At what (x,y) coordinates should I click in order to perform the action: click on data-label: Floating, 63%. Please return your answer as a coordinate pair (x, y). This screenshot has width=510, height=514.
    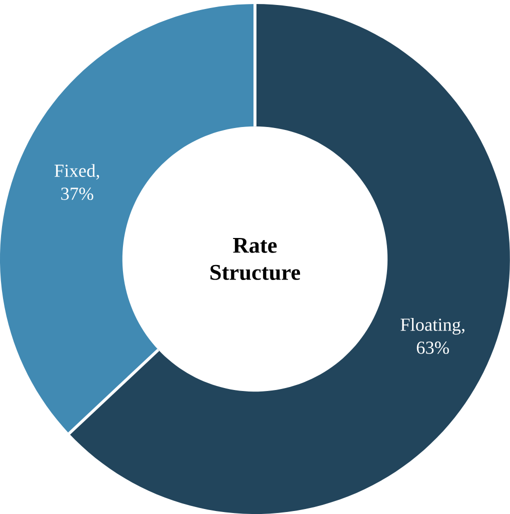
    Looking at the image, I should click on (432, 336).